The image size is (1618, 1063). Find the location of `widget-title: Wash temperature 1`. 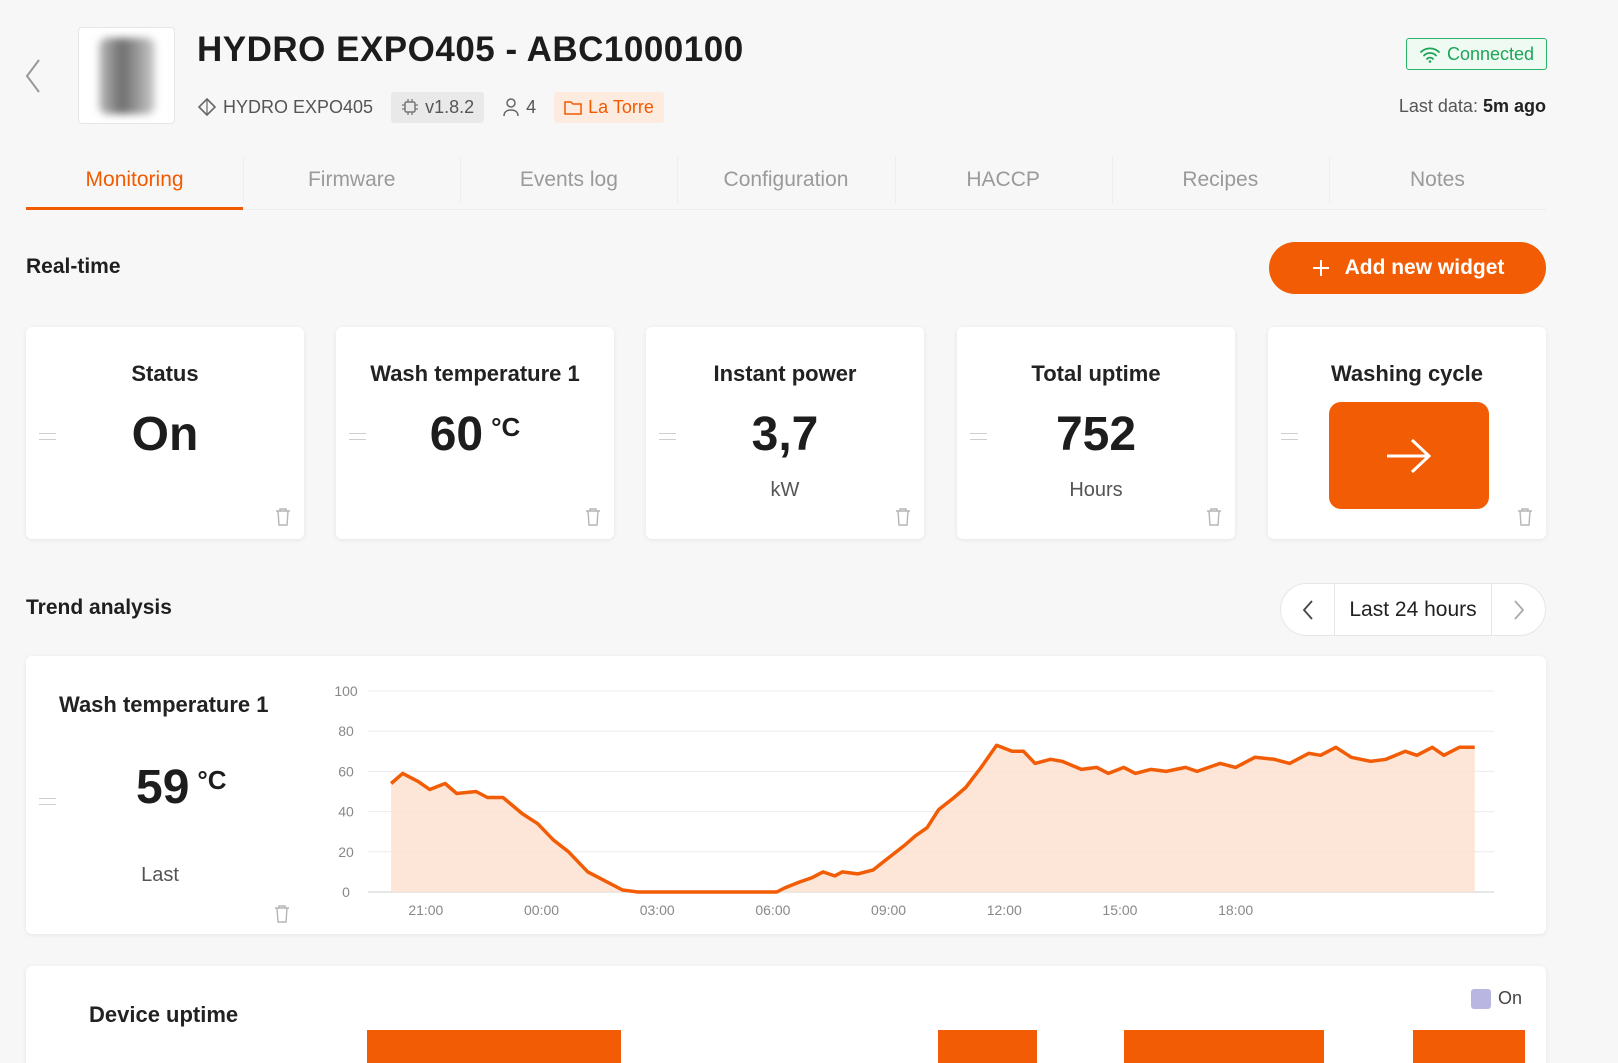

widget-title: Wash temperature 1 is located at coordinates (475, 373).